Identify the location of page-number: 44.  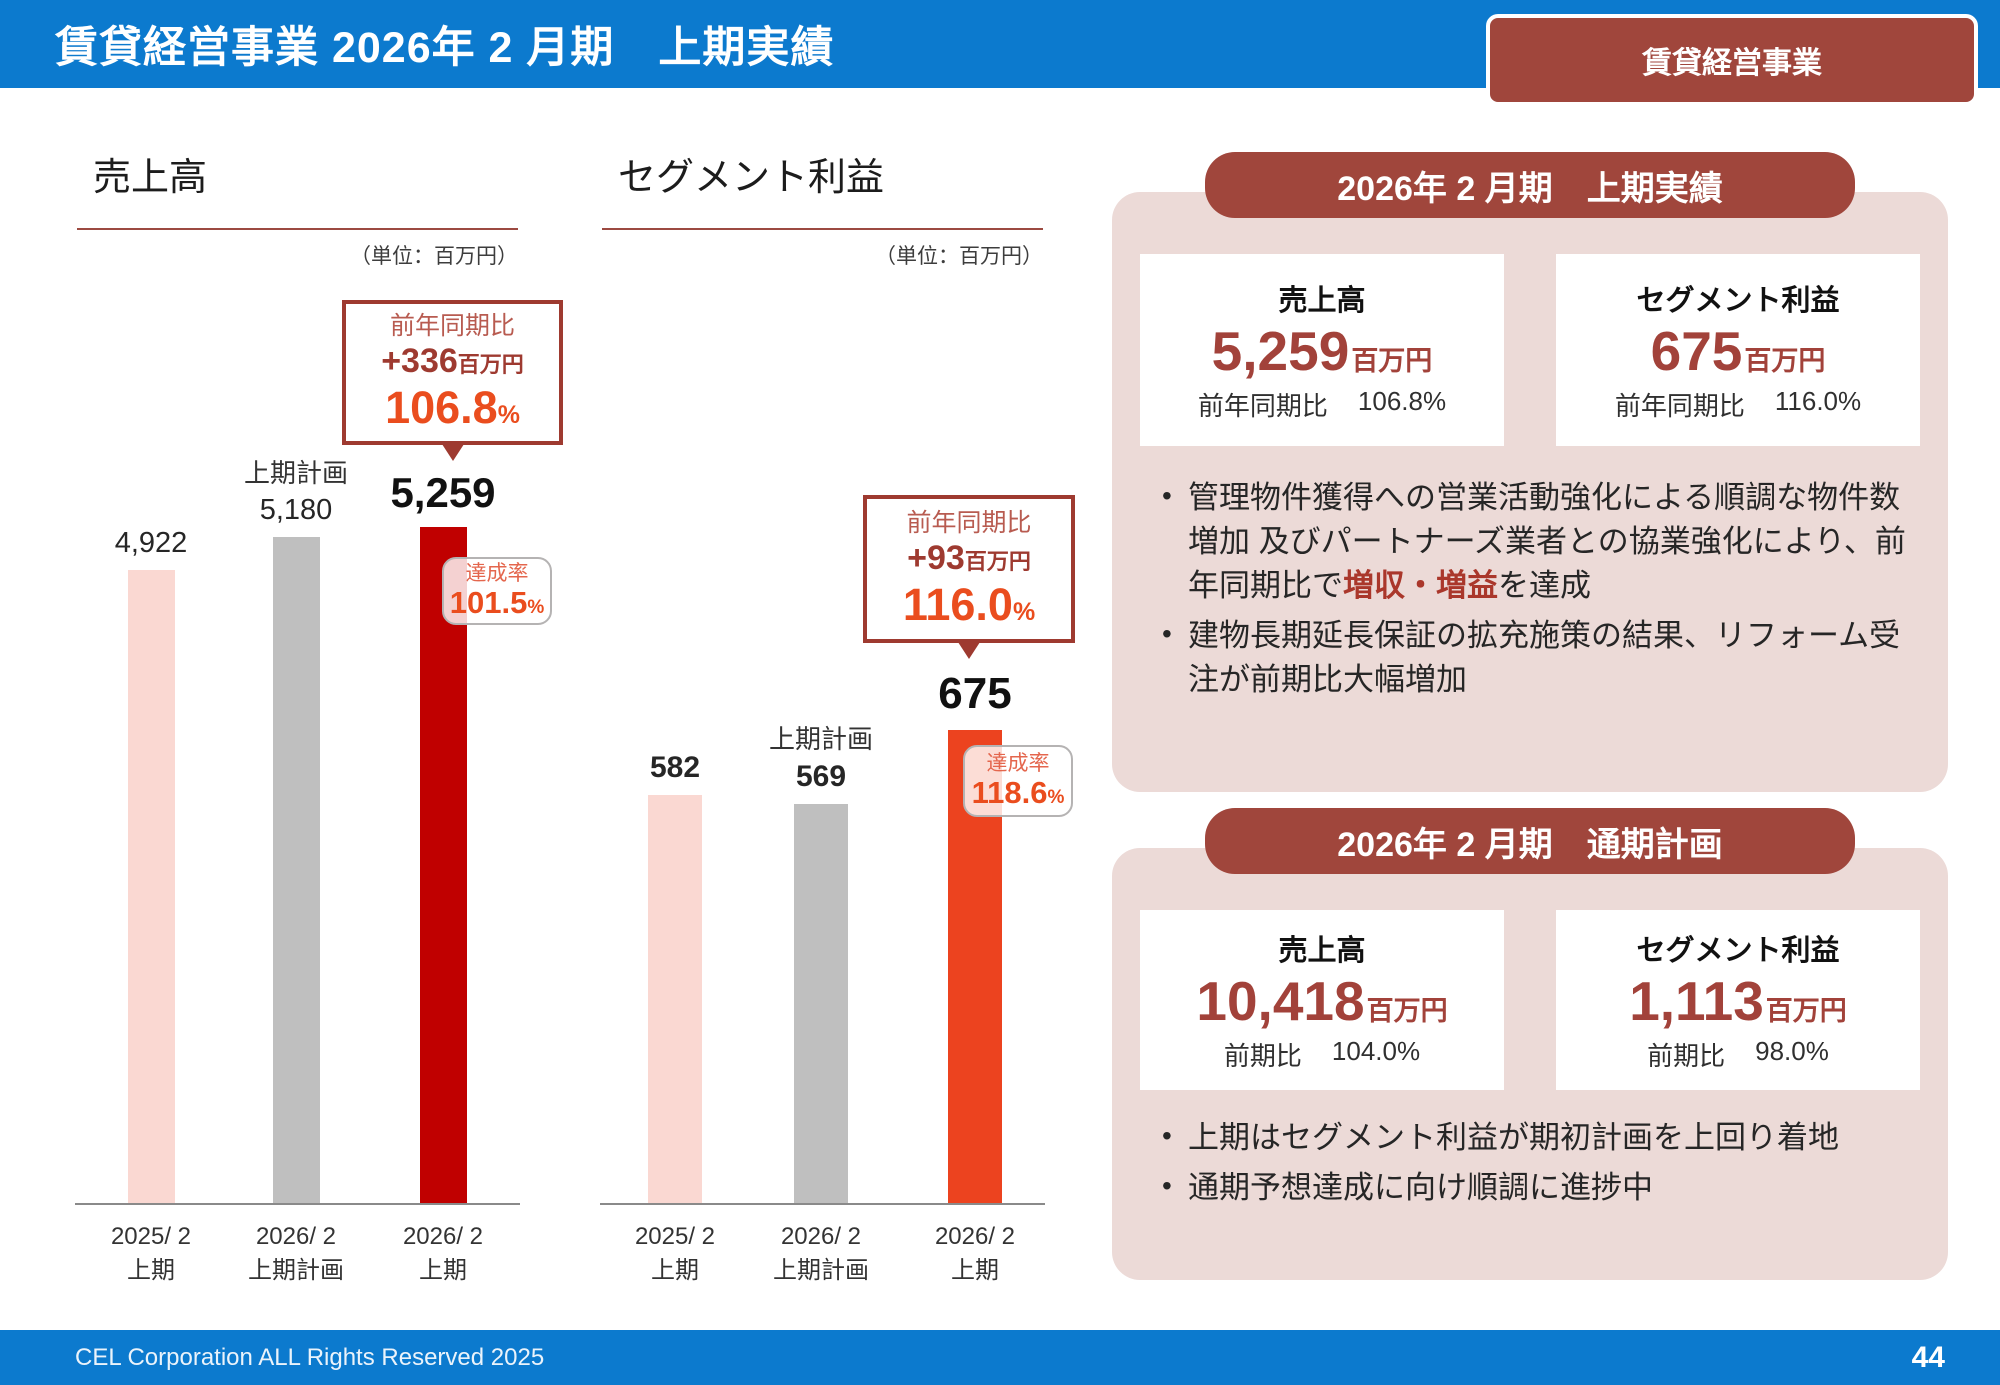
(1928, 1357).